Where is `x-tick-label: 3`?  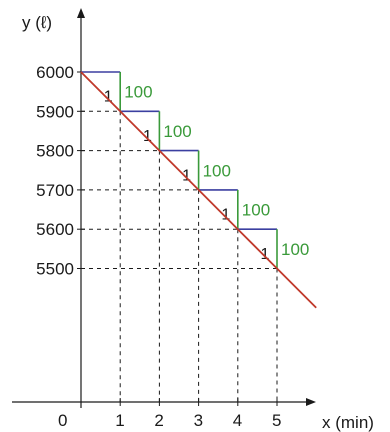 x-tick-label: 3 is located at coordinates (198, 420).